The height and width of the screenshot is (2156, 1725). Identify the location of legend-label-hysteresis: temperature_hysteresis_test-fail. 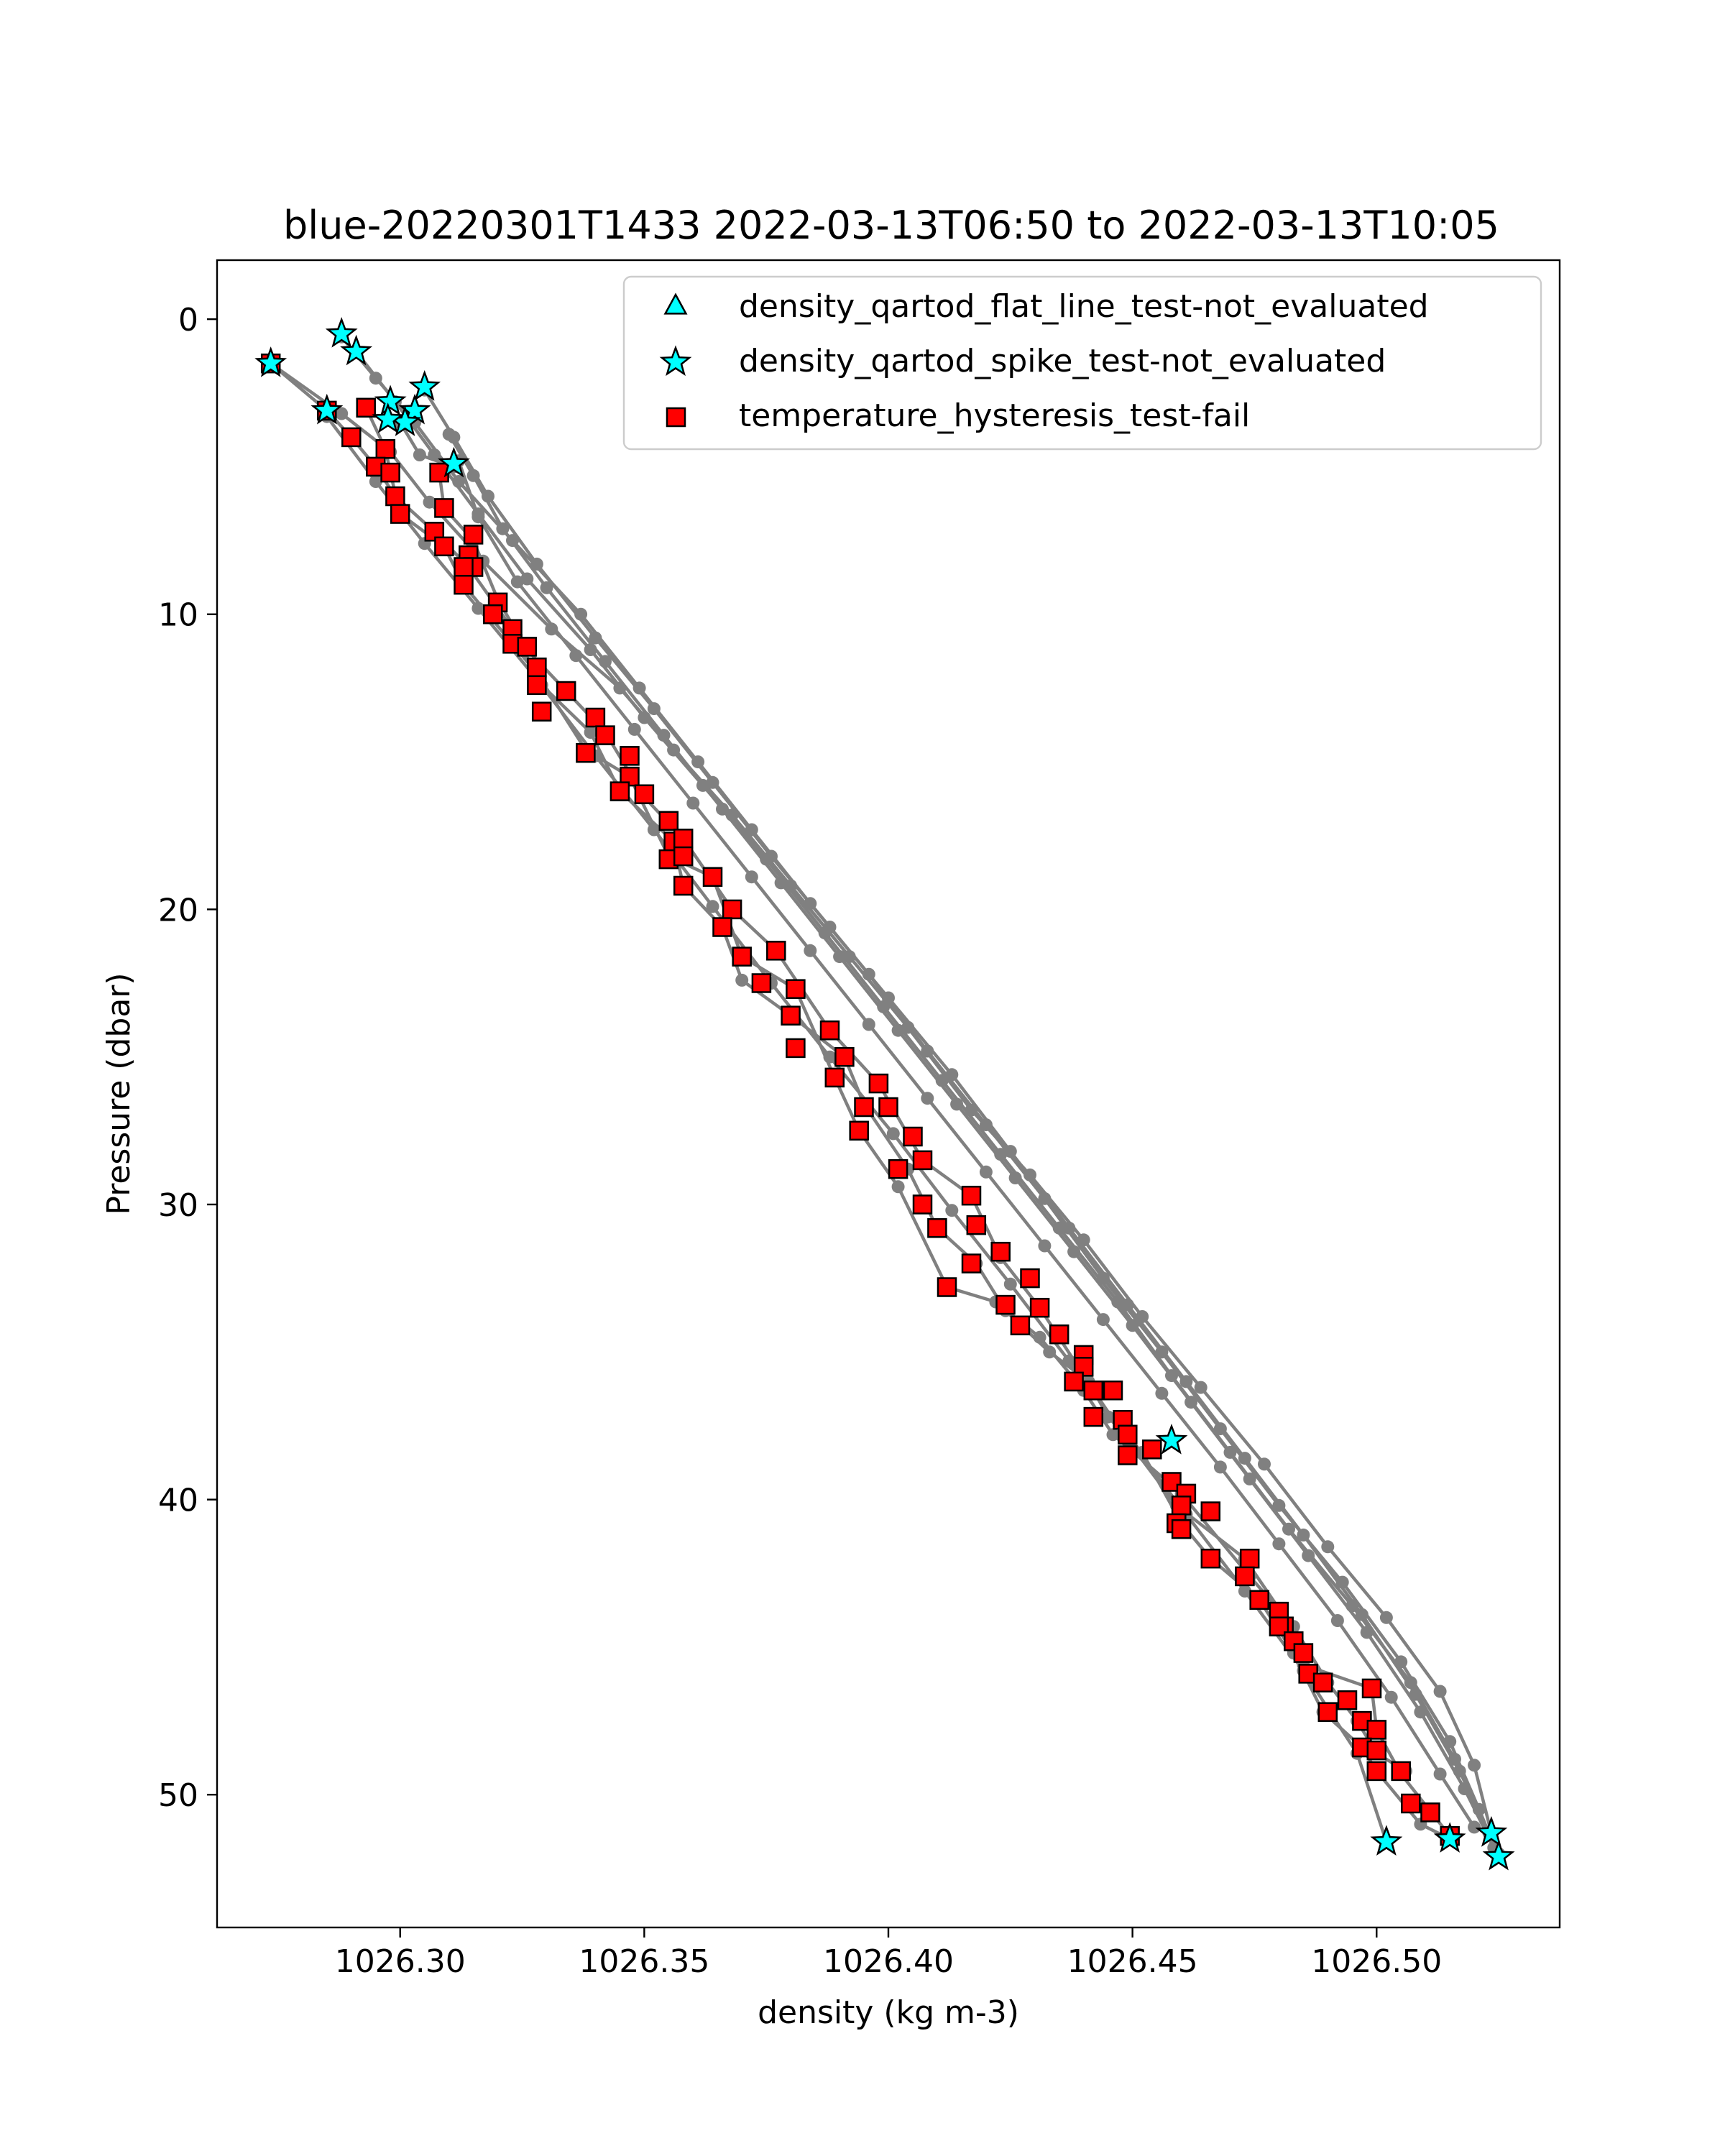
(994, 415).